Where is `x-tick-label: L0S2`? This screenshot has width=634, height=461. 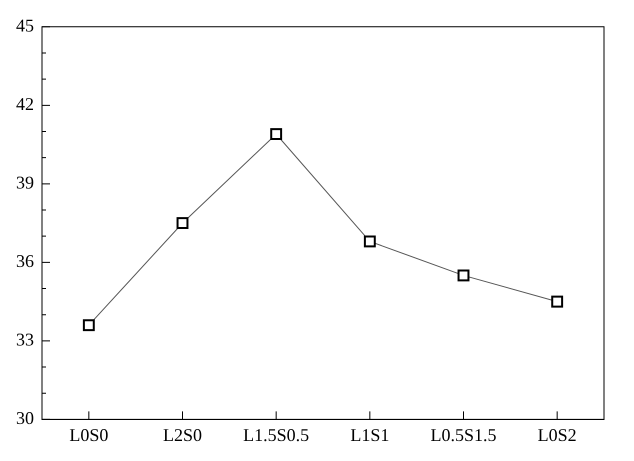
x-tick-label: L0S2 is located at coordinates (557, 434).